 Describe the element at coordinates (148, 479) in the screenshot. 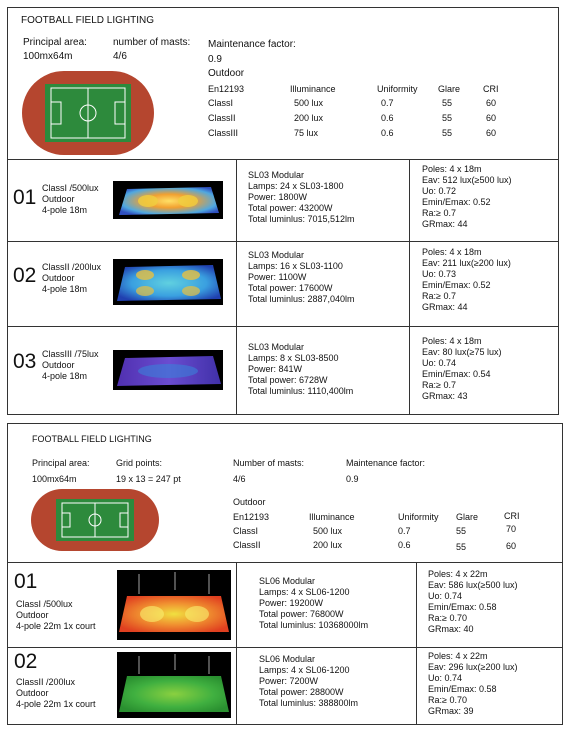

I see `bottom-grid-value: 19 x 13 = 247 pt` at that location.